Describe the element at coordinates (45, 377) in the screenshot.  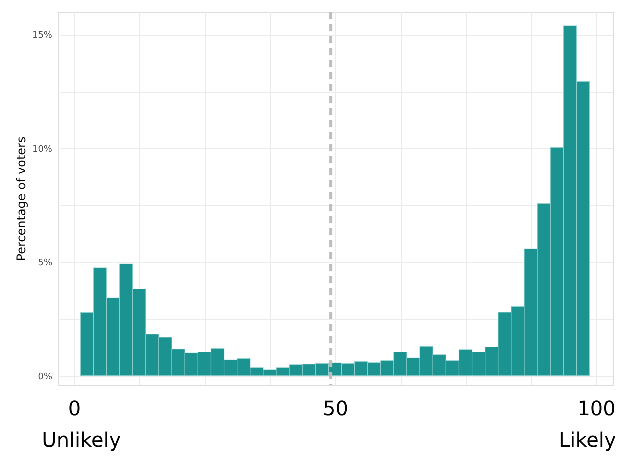
I see `y-tick-label: 0%` at that location.